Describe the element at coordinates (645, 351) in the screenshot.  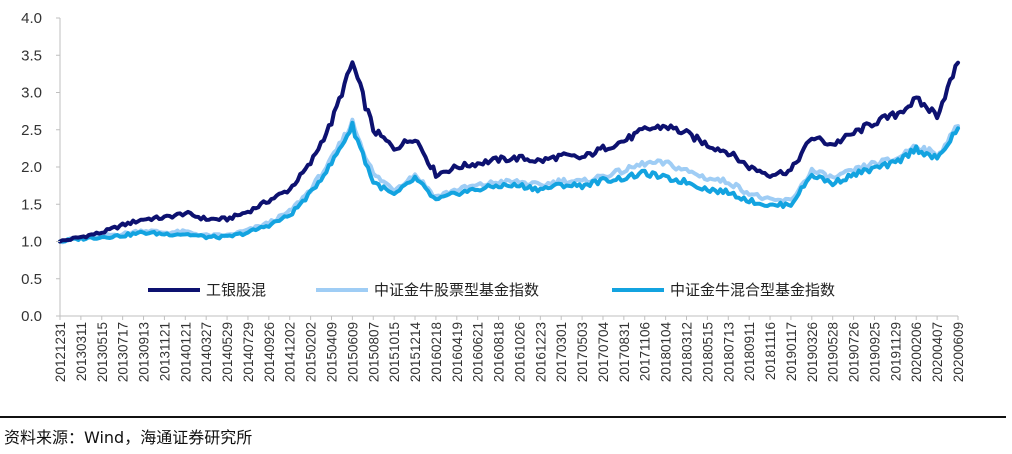
I see `x-tick-label: 20171106` at that location.